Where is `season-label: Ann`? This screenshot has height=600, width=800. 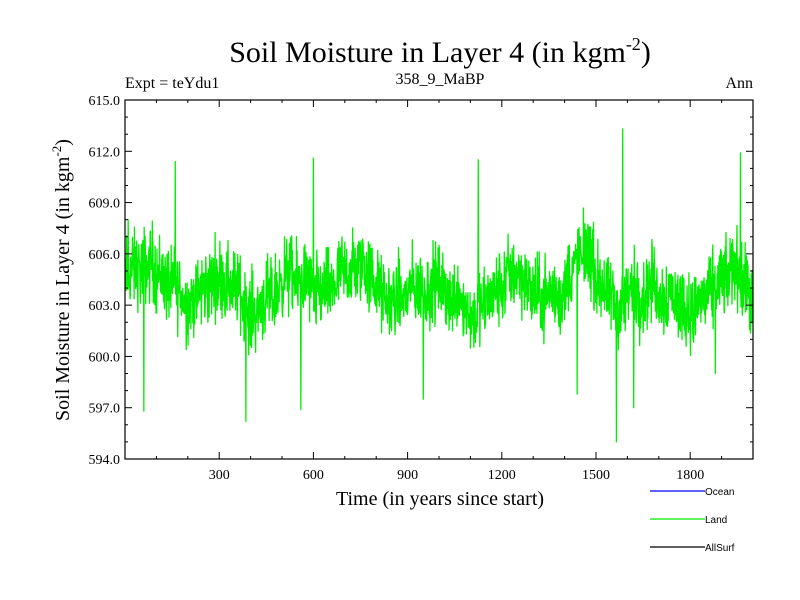 season-label: Ann is located at coordinates (739, 83).